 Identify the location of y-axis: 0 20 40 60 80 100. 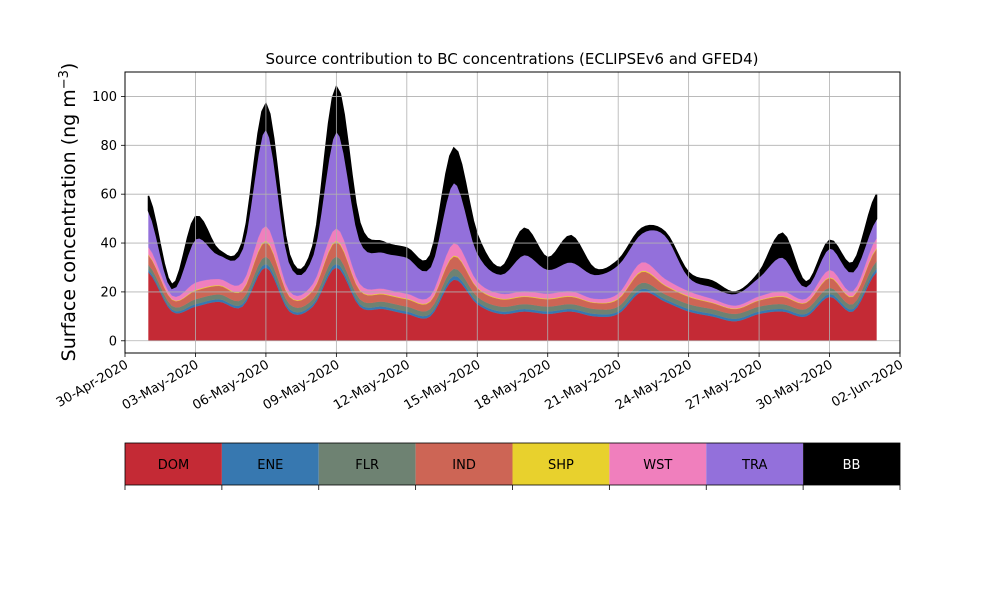
(108, 219).